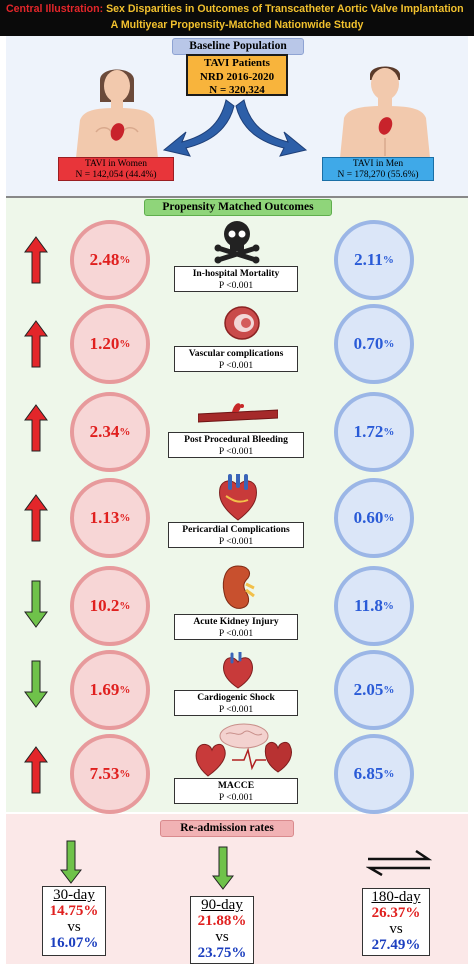 This screenshot has height=968, width=474. I want to click on readmission-women-rate: 14.75%, so click(74, 911).